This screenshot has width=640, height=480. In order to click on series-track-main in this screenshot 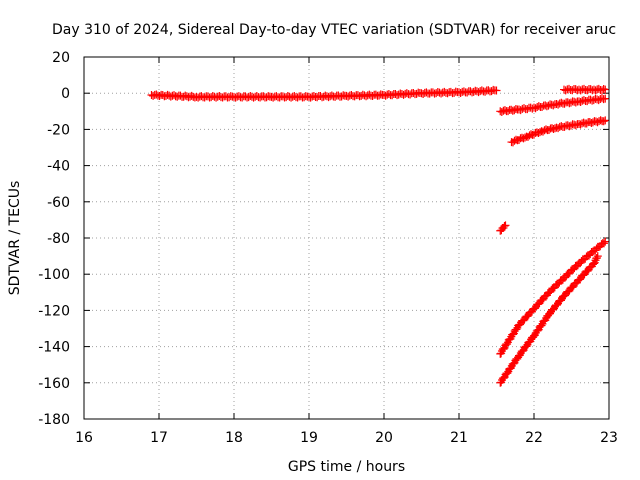, I will do `click(324, 93)`.